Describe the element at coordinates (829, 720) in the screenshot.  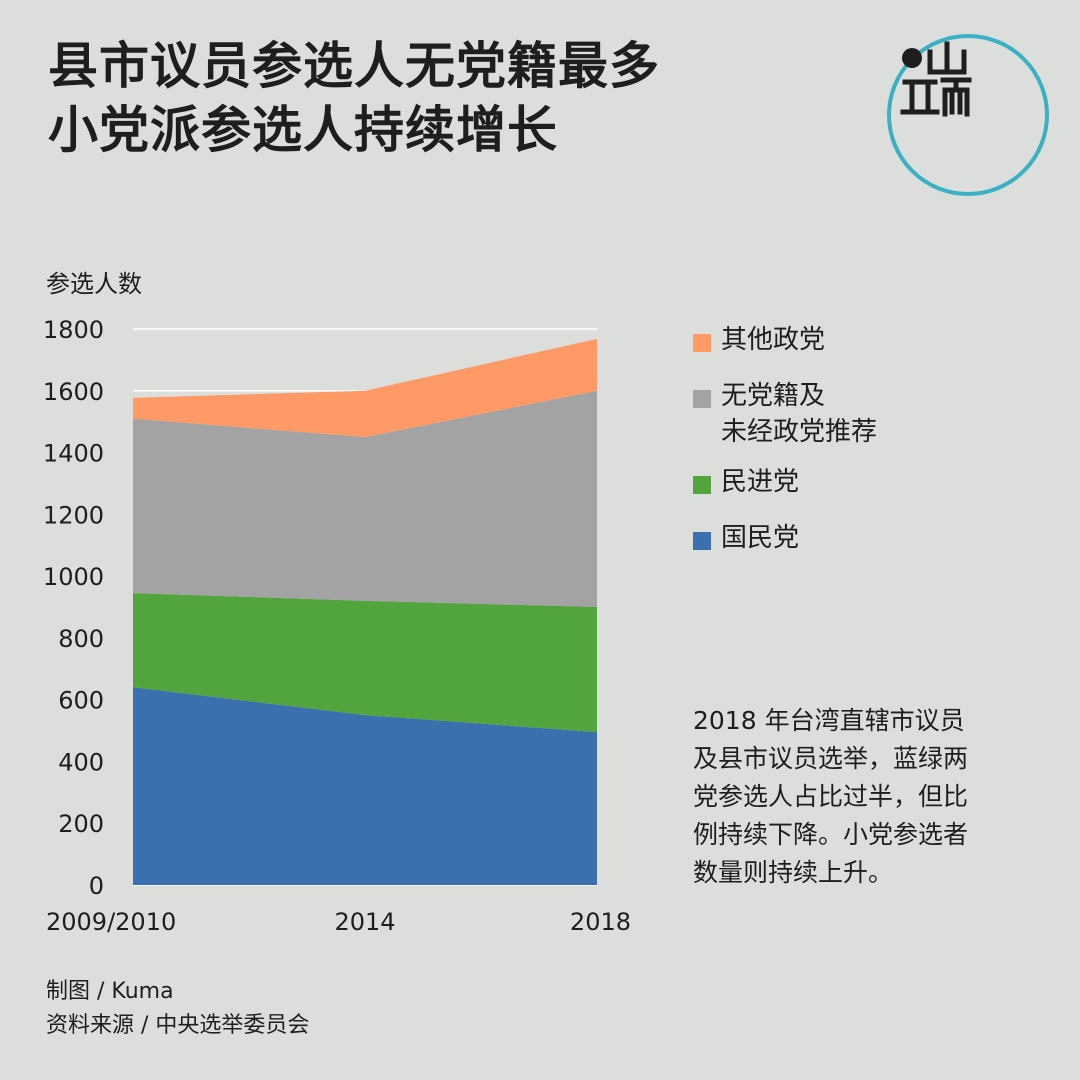
I see `note-line: 2018 年台湾直辖市议员` at that location.